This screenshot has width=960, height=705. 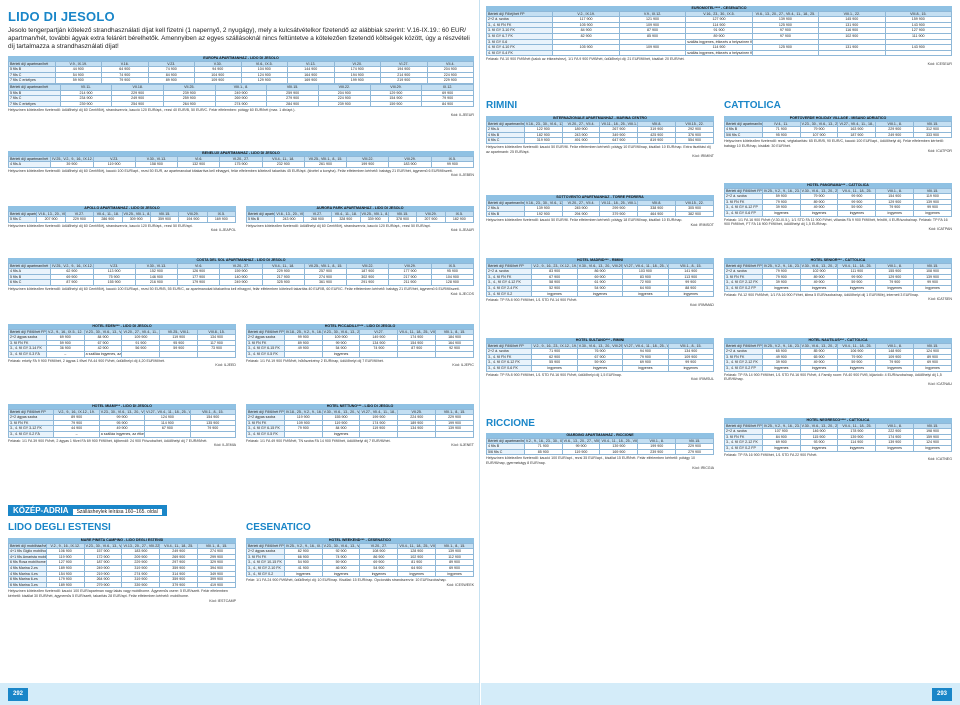 I want to click on price-table-title: HOTEL MIAMI*** - LIDO DI JESOLO, so click(x=122, y=406).